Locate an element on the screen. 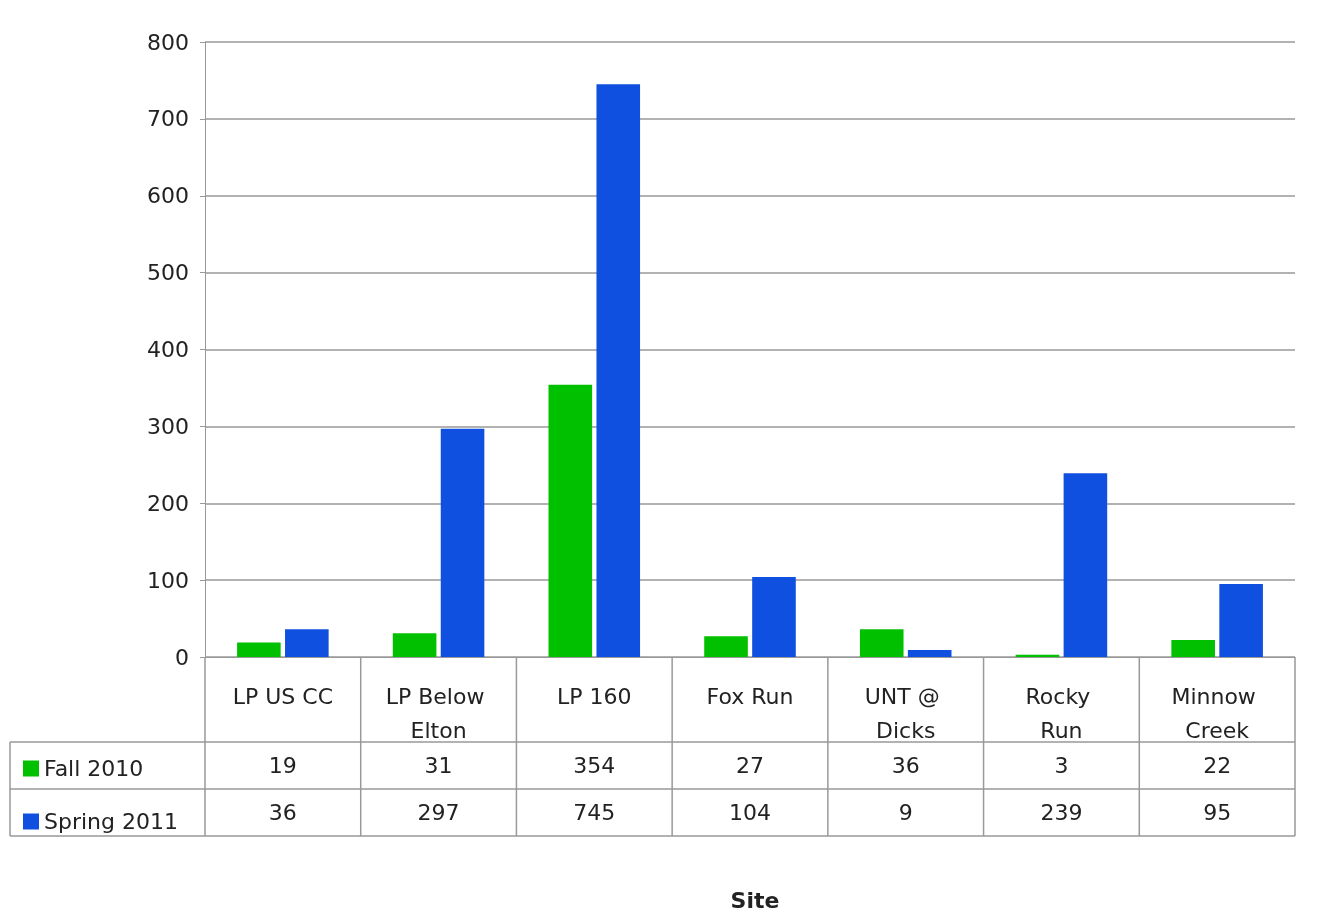  data-label: 19 is located at coordinates (282, 765).